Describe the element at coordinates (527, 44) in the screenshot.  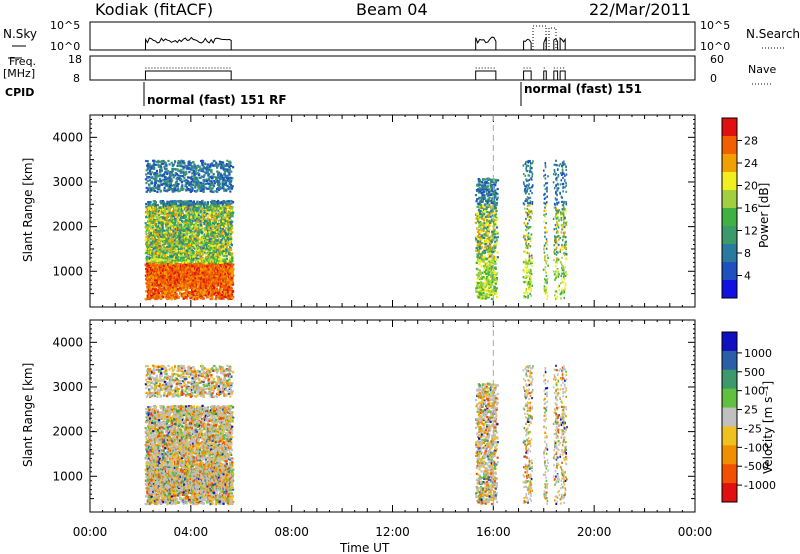
I see `nsky-trace` at that location.